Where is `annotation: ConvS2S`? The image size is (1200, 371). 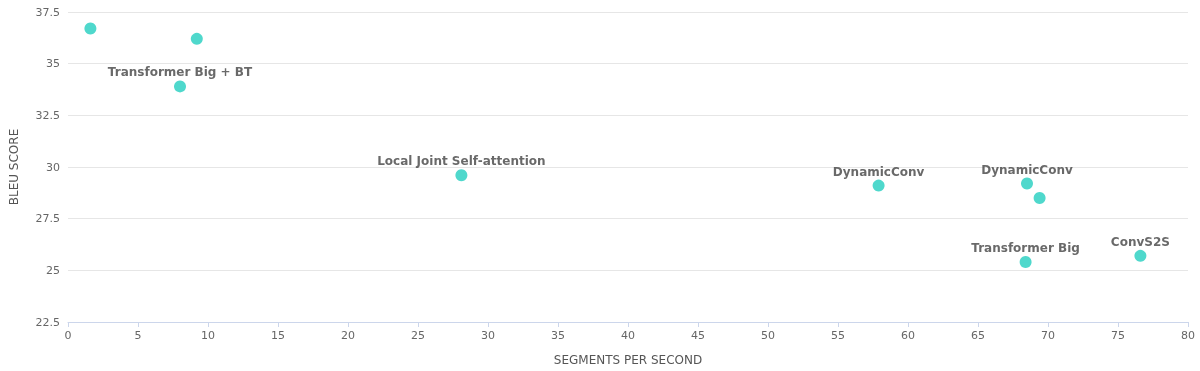
annotation: ConvS2S is located at coordinates (1140, 241).